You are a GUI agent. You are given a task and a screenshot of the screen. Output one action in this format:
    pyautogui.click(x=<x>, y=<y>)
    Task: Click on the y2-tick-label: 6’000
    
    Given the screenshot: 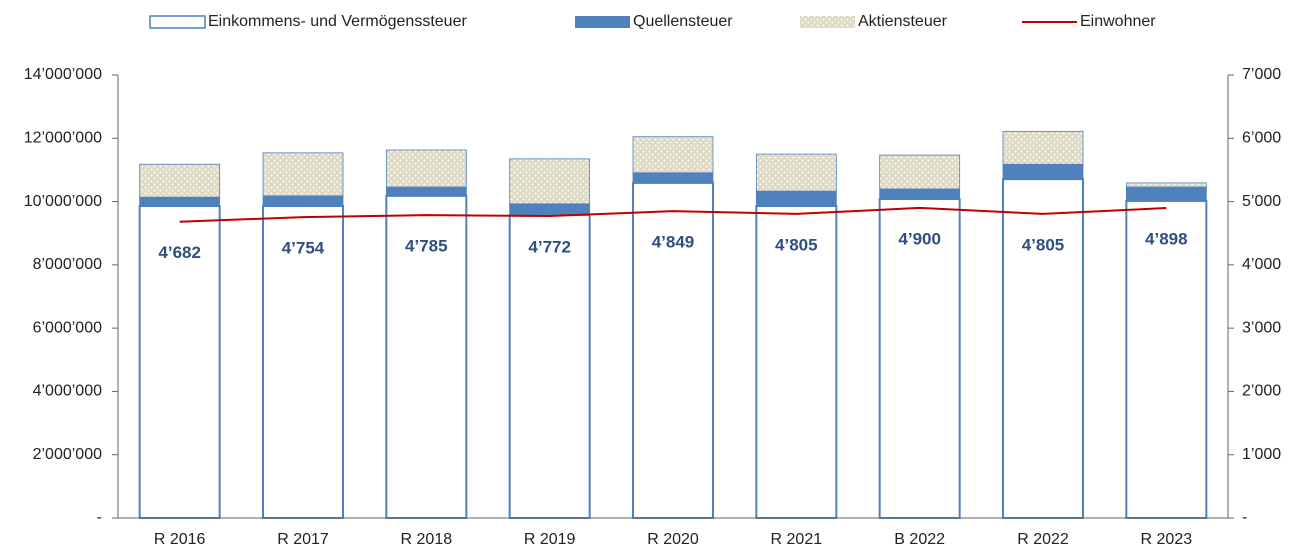 What is the action you would take?
    pyautogui.click(x=1261, y=138)
    